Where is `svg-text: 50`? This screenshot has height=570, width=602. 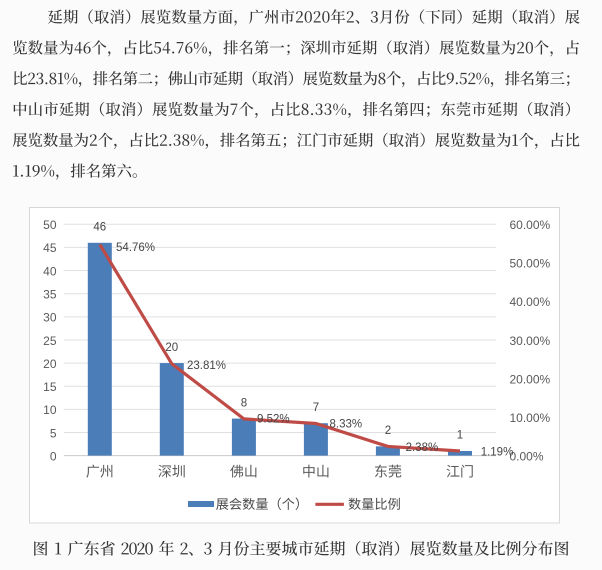
svg-text: 50 is located at coordinates (50, 225).